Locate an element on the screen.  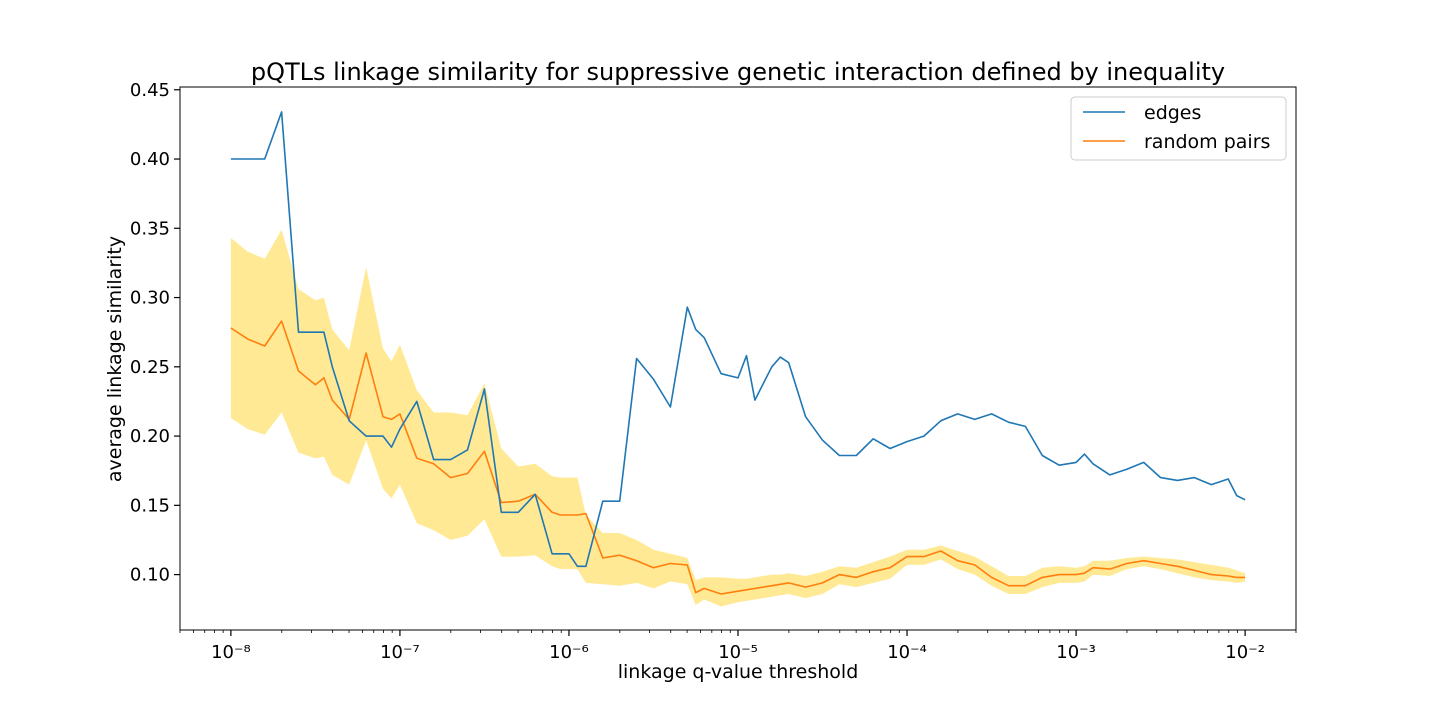
y-tick-label: 0.20 is located at coordinates (150, 436).